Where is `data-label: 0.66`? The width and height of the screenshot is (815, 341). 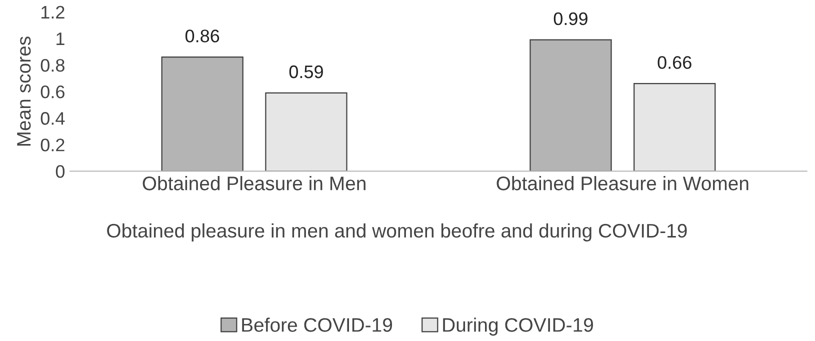
data-label: 0.66 is located at coordinates (675, 62).